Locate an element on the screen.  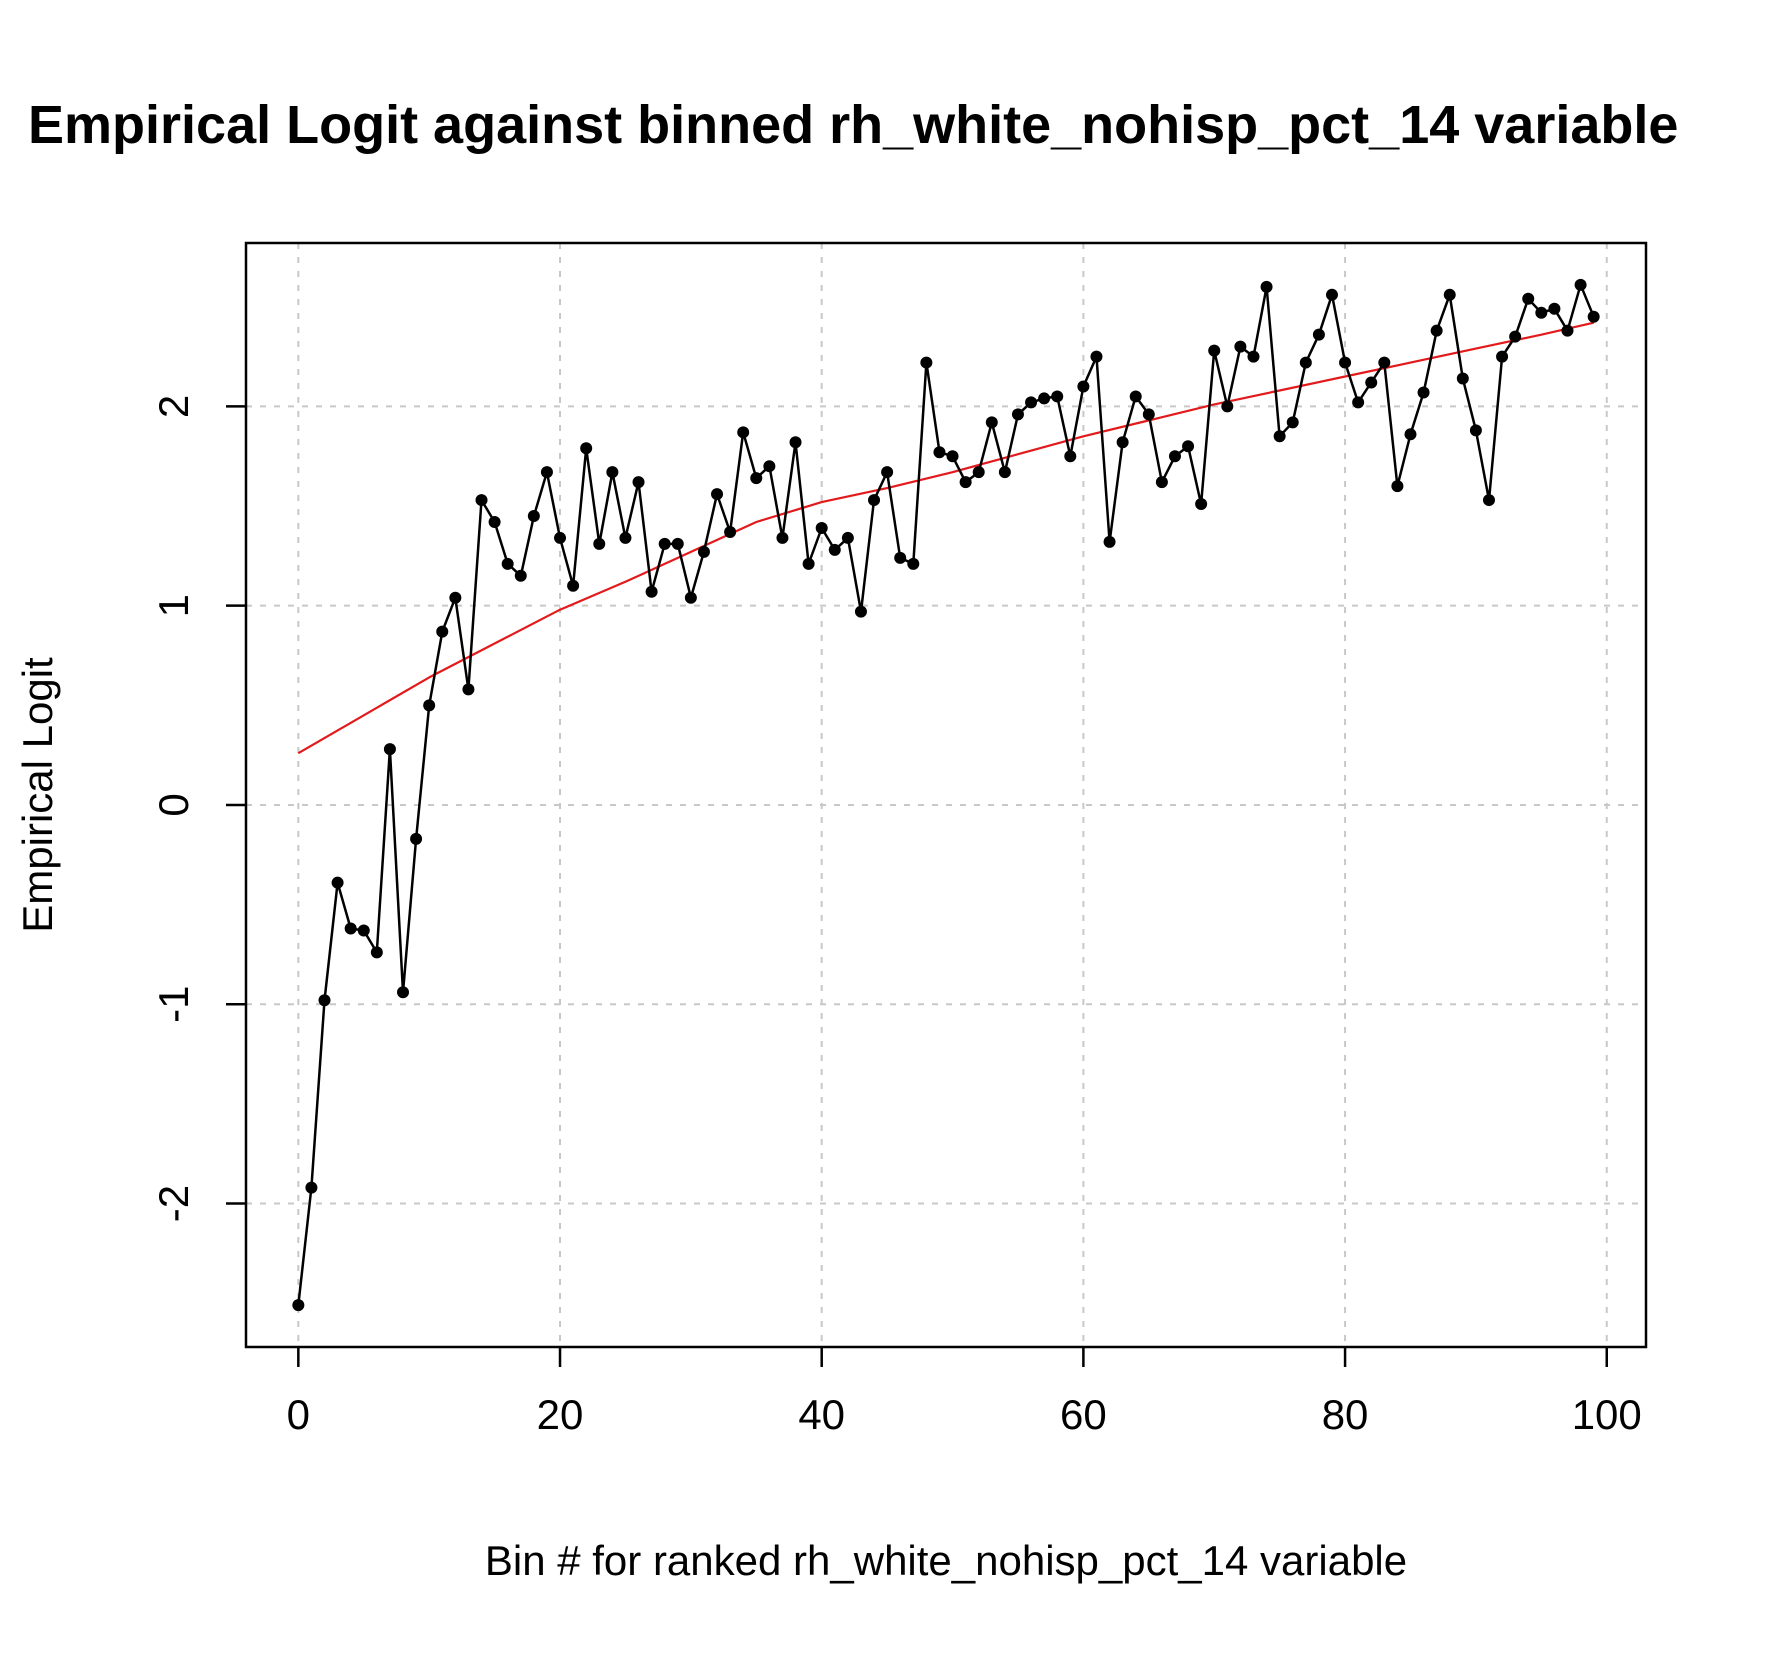
x-tick-label: 40 is located at coordinates (821, 1414).